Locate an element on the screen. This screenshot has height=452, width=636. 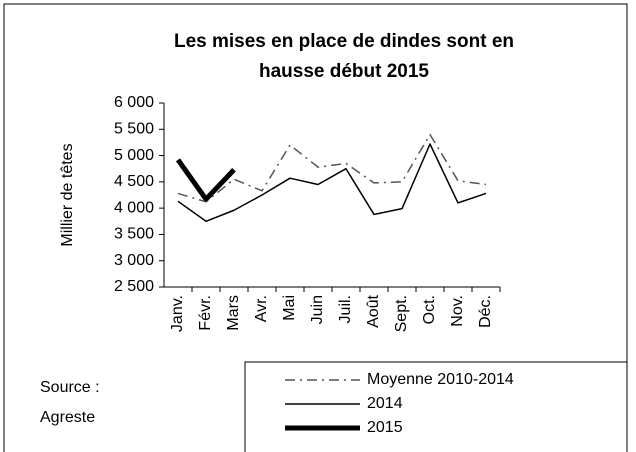
x-tick-label: Janv. is located at coordinates (177, 313).